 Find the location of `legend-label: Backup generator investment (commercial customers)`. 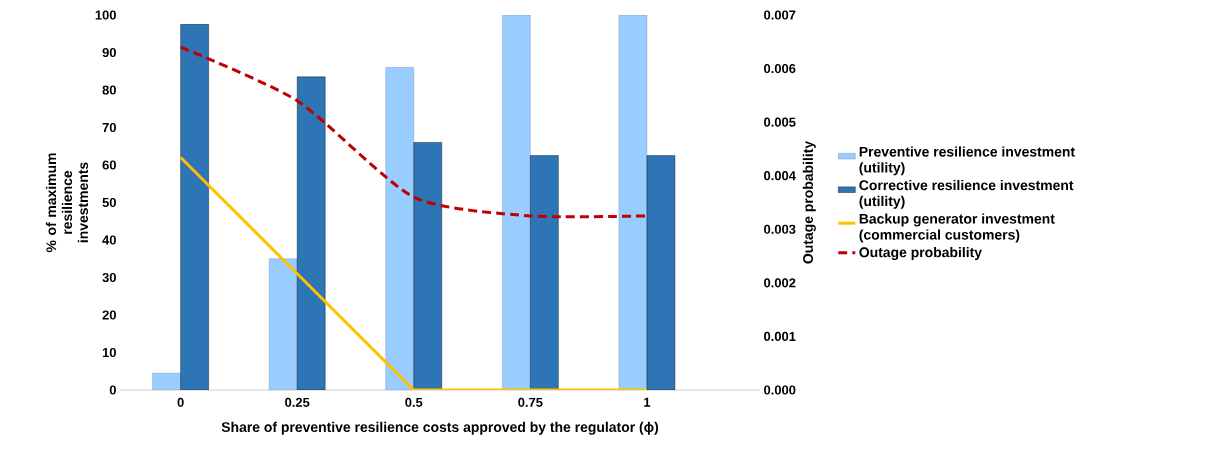

legend-label: Backup generator investment (commercial customers) is located at coordinates (957, 228).